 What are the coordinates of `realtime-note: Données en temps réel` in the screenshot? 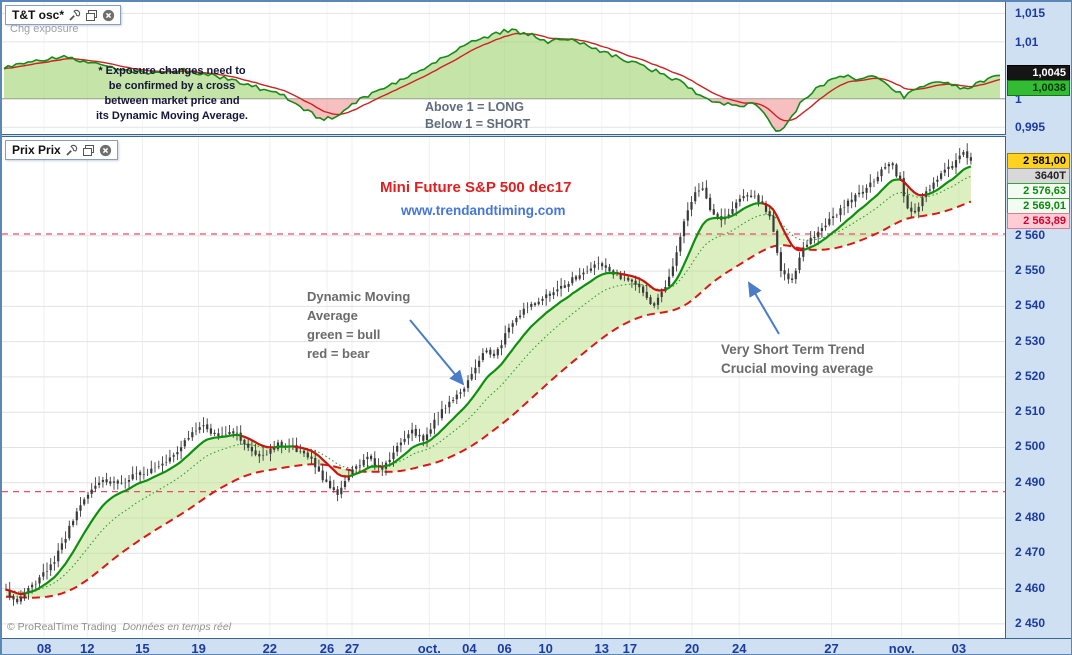 It's located at (177, 627).